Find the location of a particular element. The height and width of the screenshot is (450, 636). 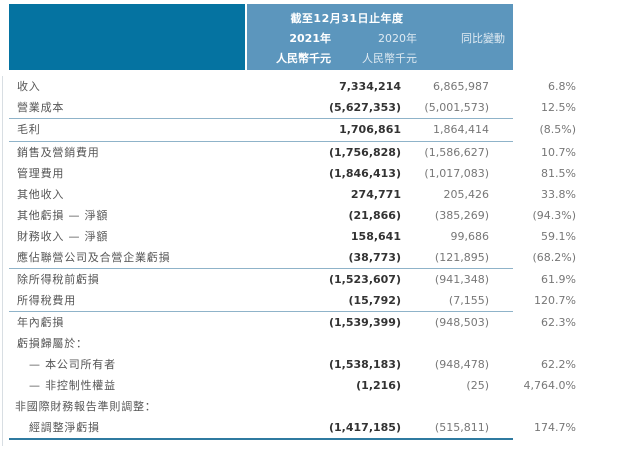

value-2021: (1,756,828) is located at coordinates (365, 152).